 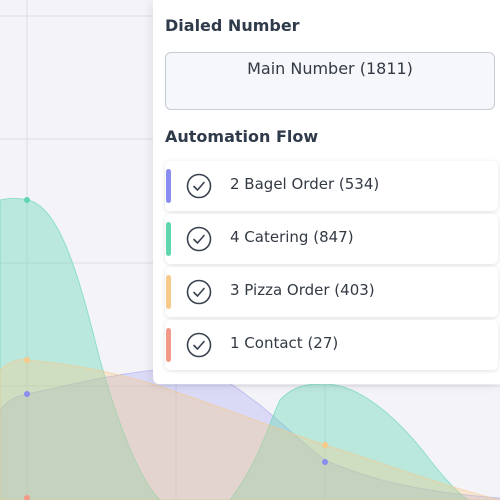 I want to click on automation-flow-title: Automation Flow, so click(x=242, y=136).